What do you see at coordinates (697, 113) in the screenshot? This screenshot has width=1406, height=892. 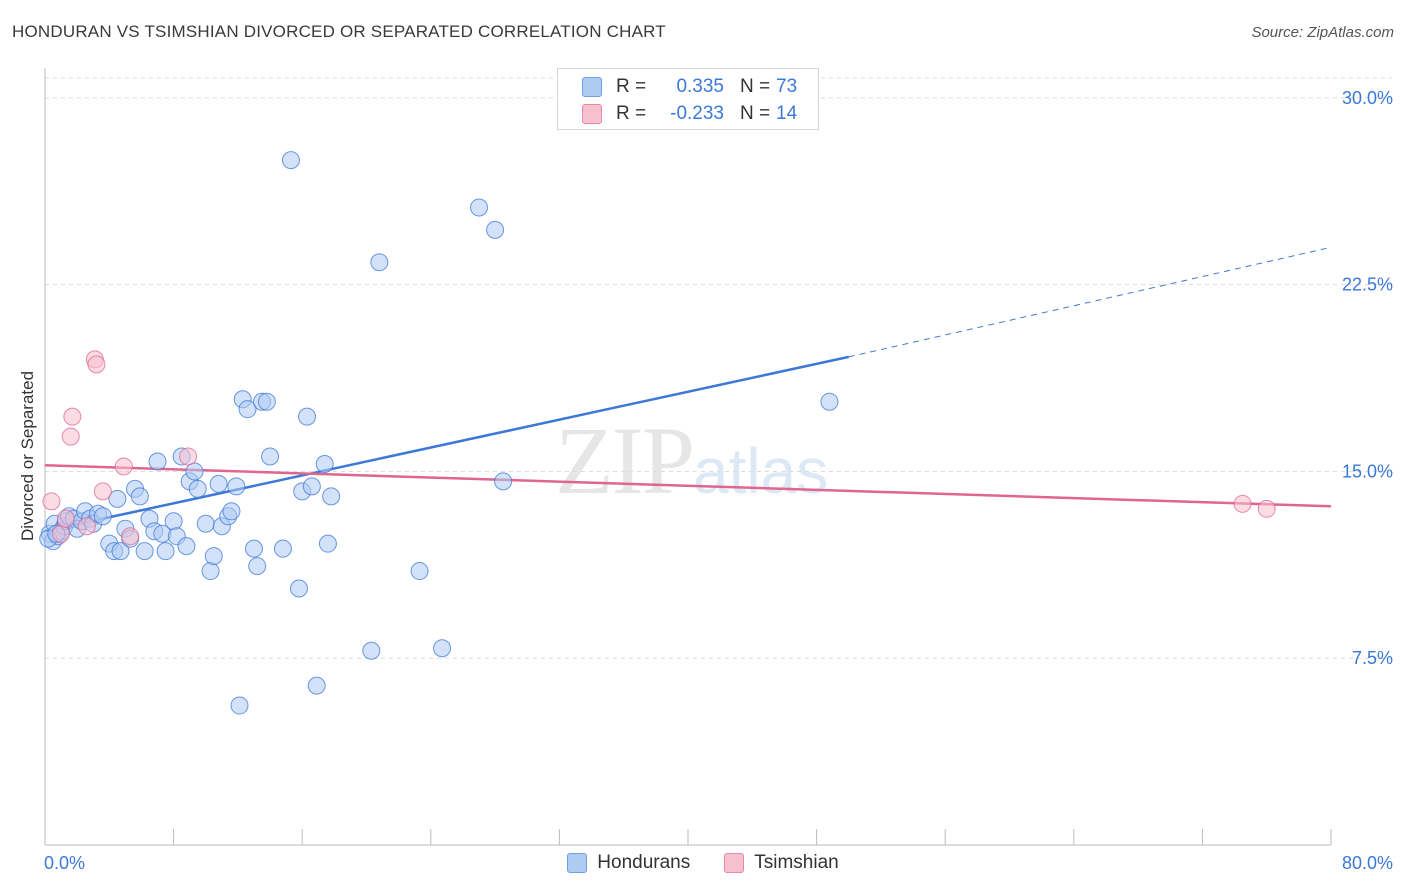 I see `legend-r-value: -0.233` at bounding box center [697, 113].